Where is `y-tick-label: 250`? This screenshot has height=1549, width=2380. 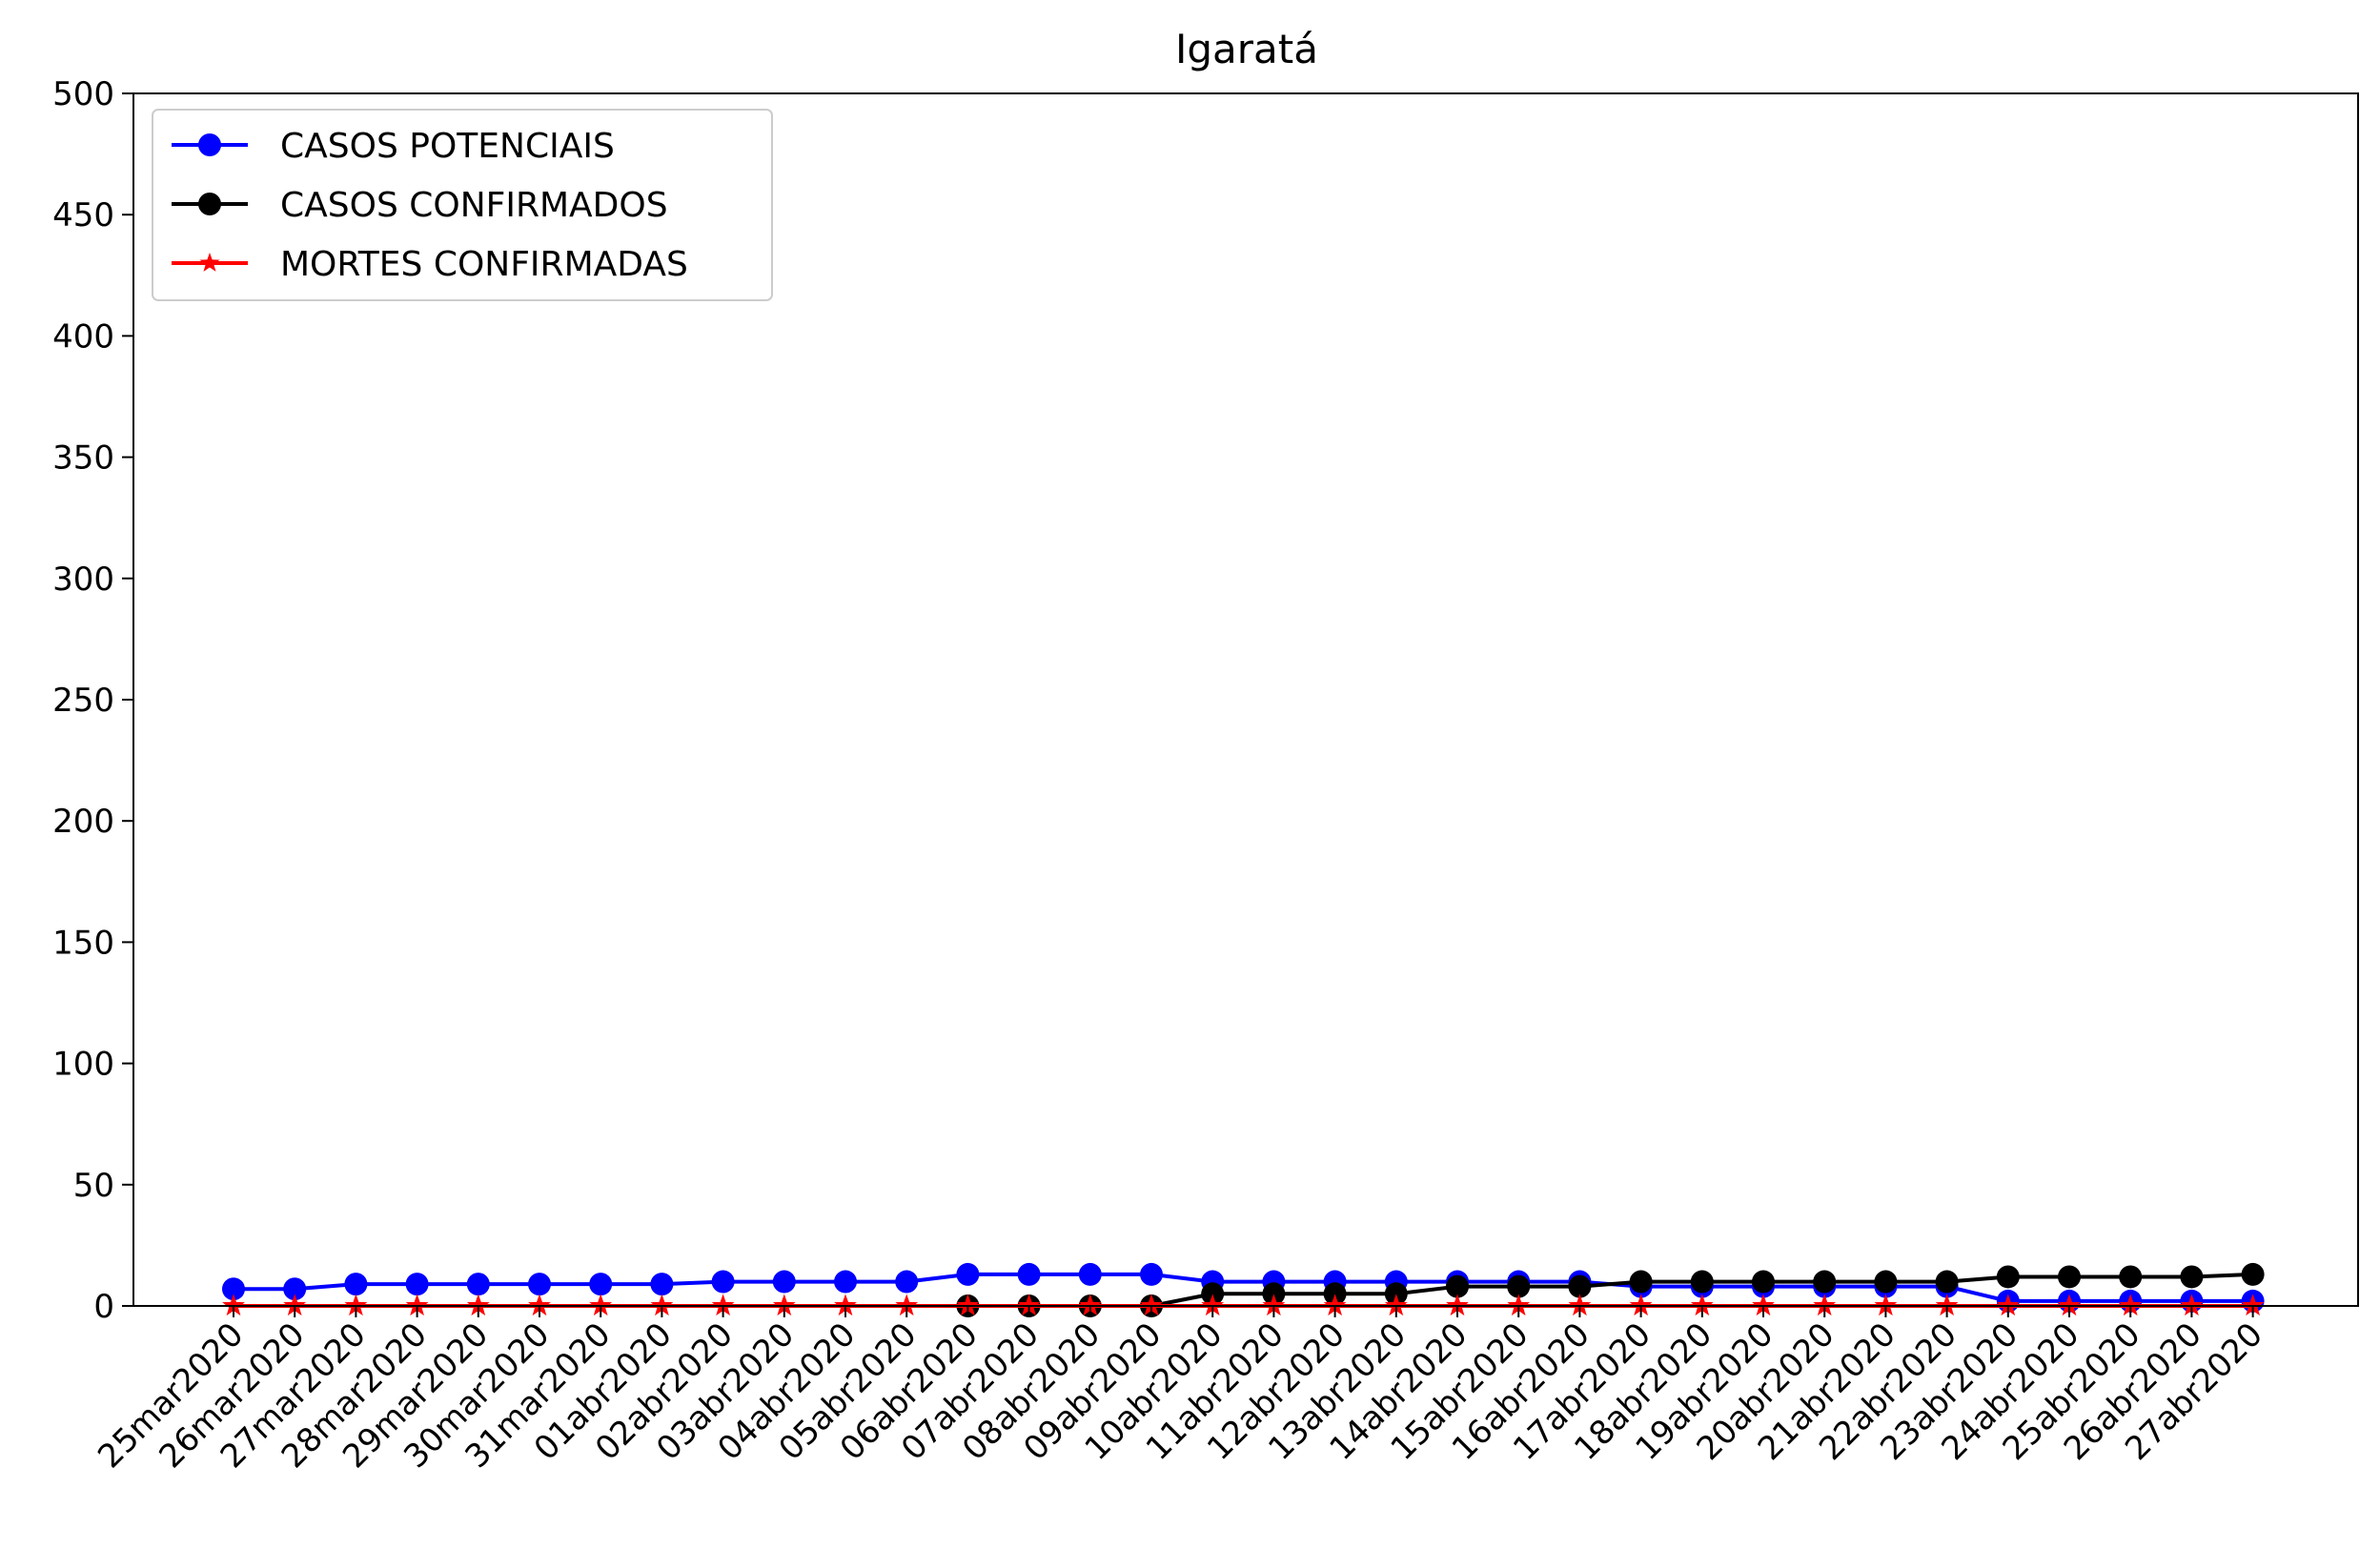
y-tick-label: 250 is located at coordinates (83, 701).